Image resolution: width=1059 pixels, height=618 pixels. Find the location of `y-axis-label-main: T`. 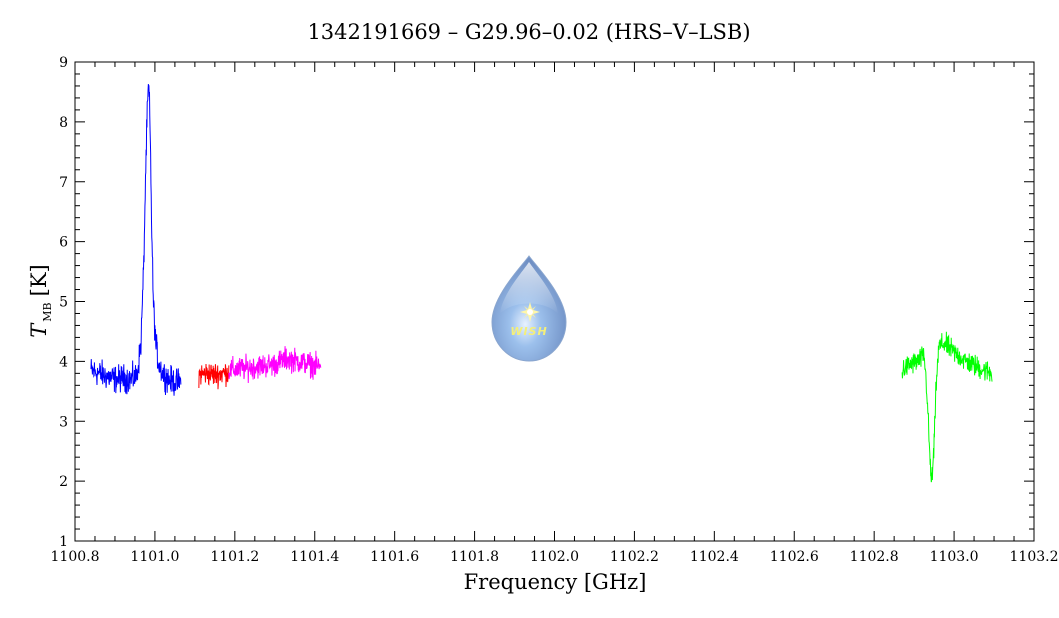

y-axis-label-main: T is located at coordinates (39, 330).